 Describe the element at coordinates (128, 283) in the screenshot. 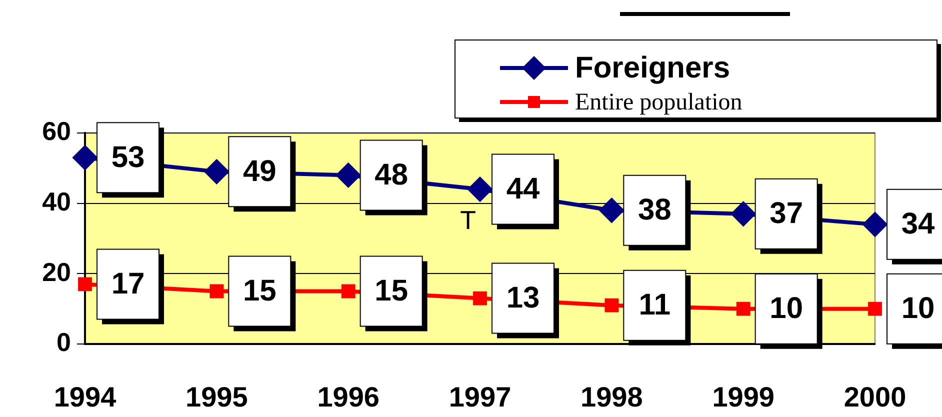

I see `data-label: 17` at that location.